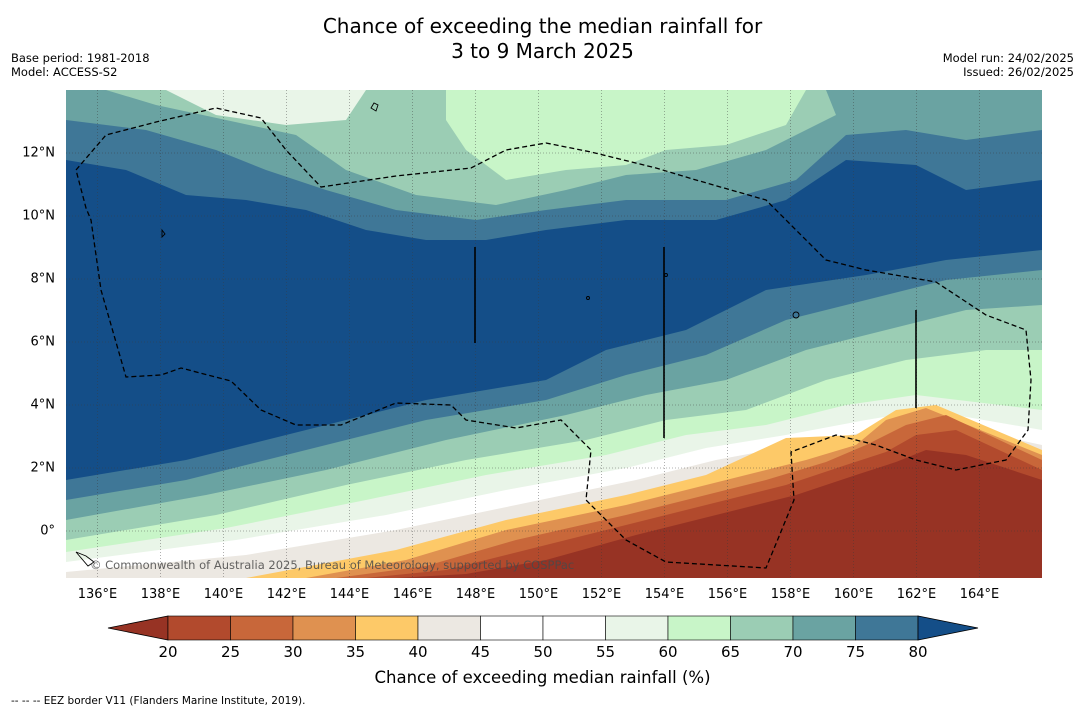  Describe the element at coordinates (160, 594) in the screenshot. I see `lon-label-138: 138°E` at that location.